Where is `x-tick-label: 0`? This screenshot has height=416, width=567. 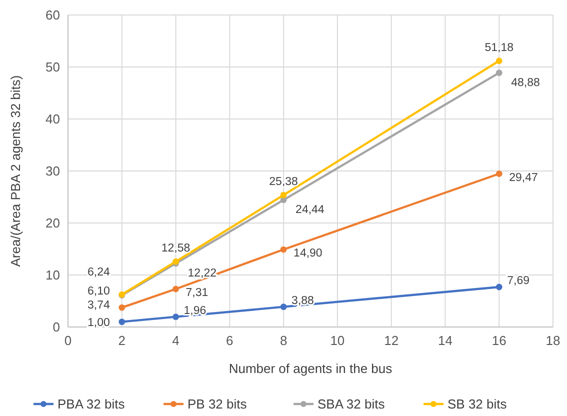
x-tick-label: 0 is located at coordinates (68, 340).